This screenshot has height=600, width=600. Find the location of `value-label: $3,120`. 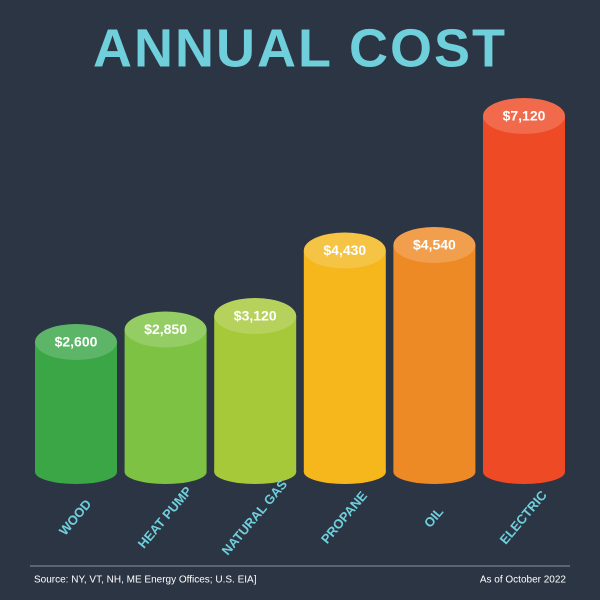

value-label: $3,120 is located at coordinates (255, 316).